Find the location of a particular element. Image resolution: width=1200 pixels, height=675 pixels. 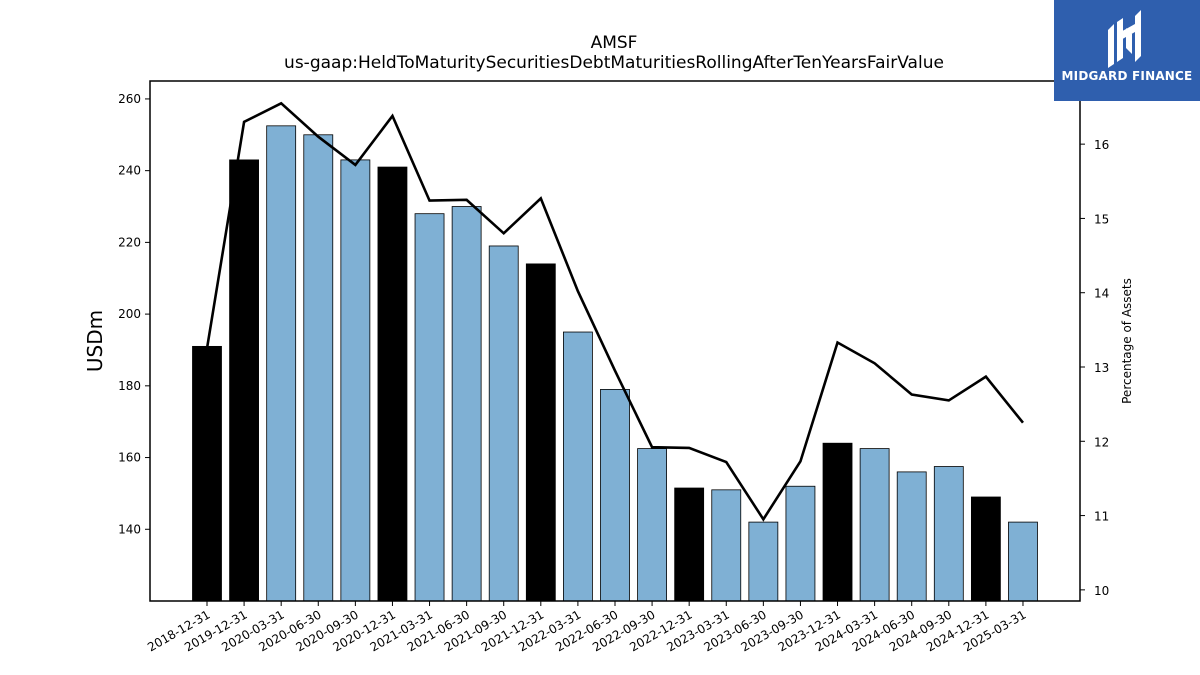

logo: MIDGARD FINANCE is located at coordinates (1127, 50).